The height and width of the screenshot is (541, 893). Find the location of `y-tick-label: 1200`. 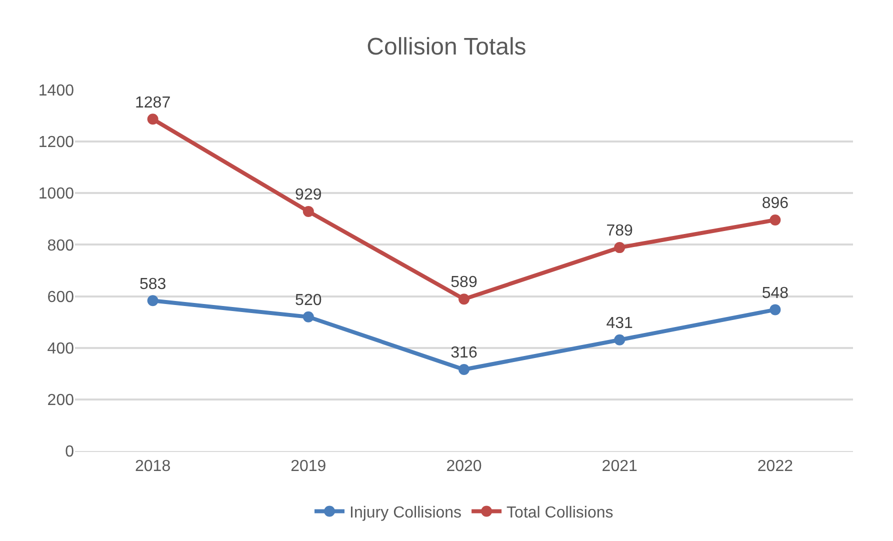

y-tick-label: 1200 is located at coordinates (56, 143).